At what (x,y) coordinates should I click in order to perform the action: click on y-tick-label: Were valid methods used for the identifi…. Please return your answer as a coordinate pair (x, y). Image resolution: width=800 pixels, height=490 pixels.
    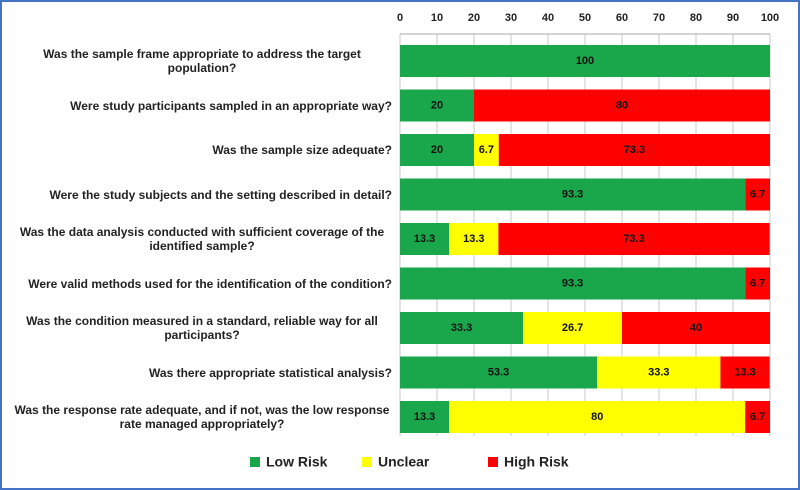
    Looking at the image, I should click on (201, 284).